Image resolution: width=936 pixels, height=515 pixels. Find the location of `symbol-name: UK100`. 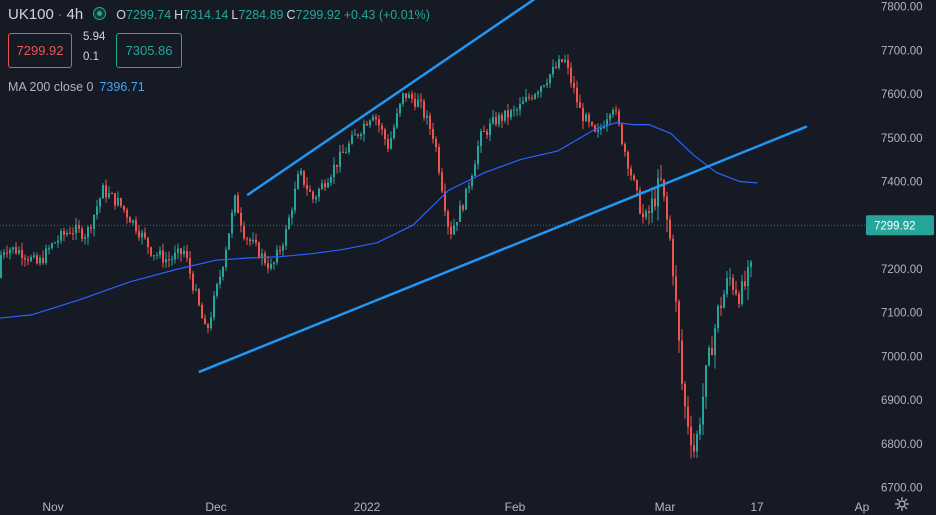

symbol-name: UK100 is located at coordinates (31, 14).